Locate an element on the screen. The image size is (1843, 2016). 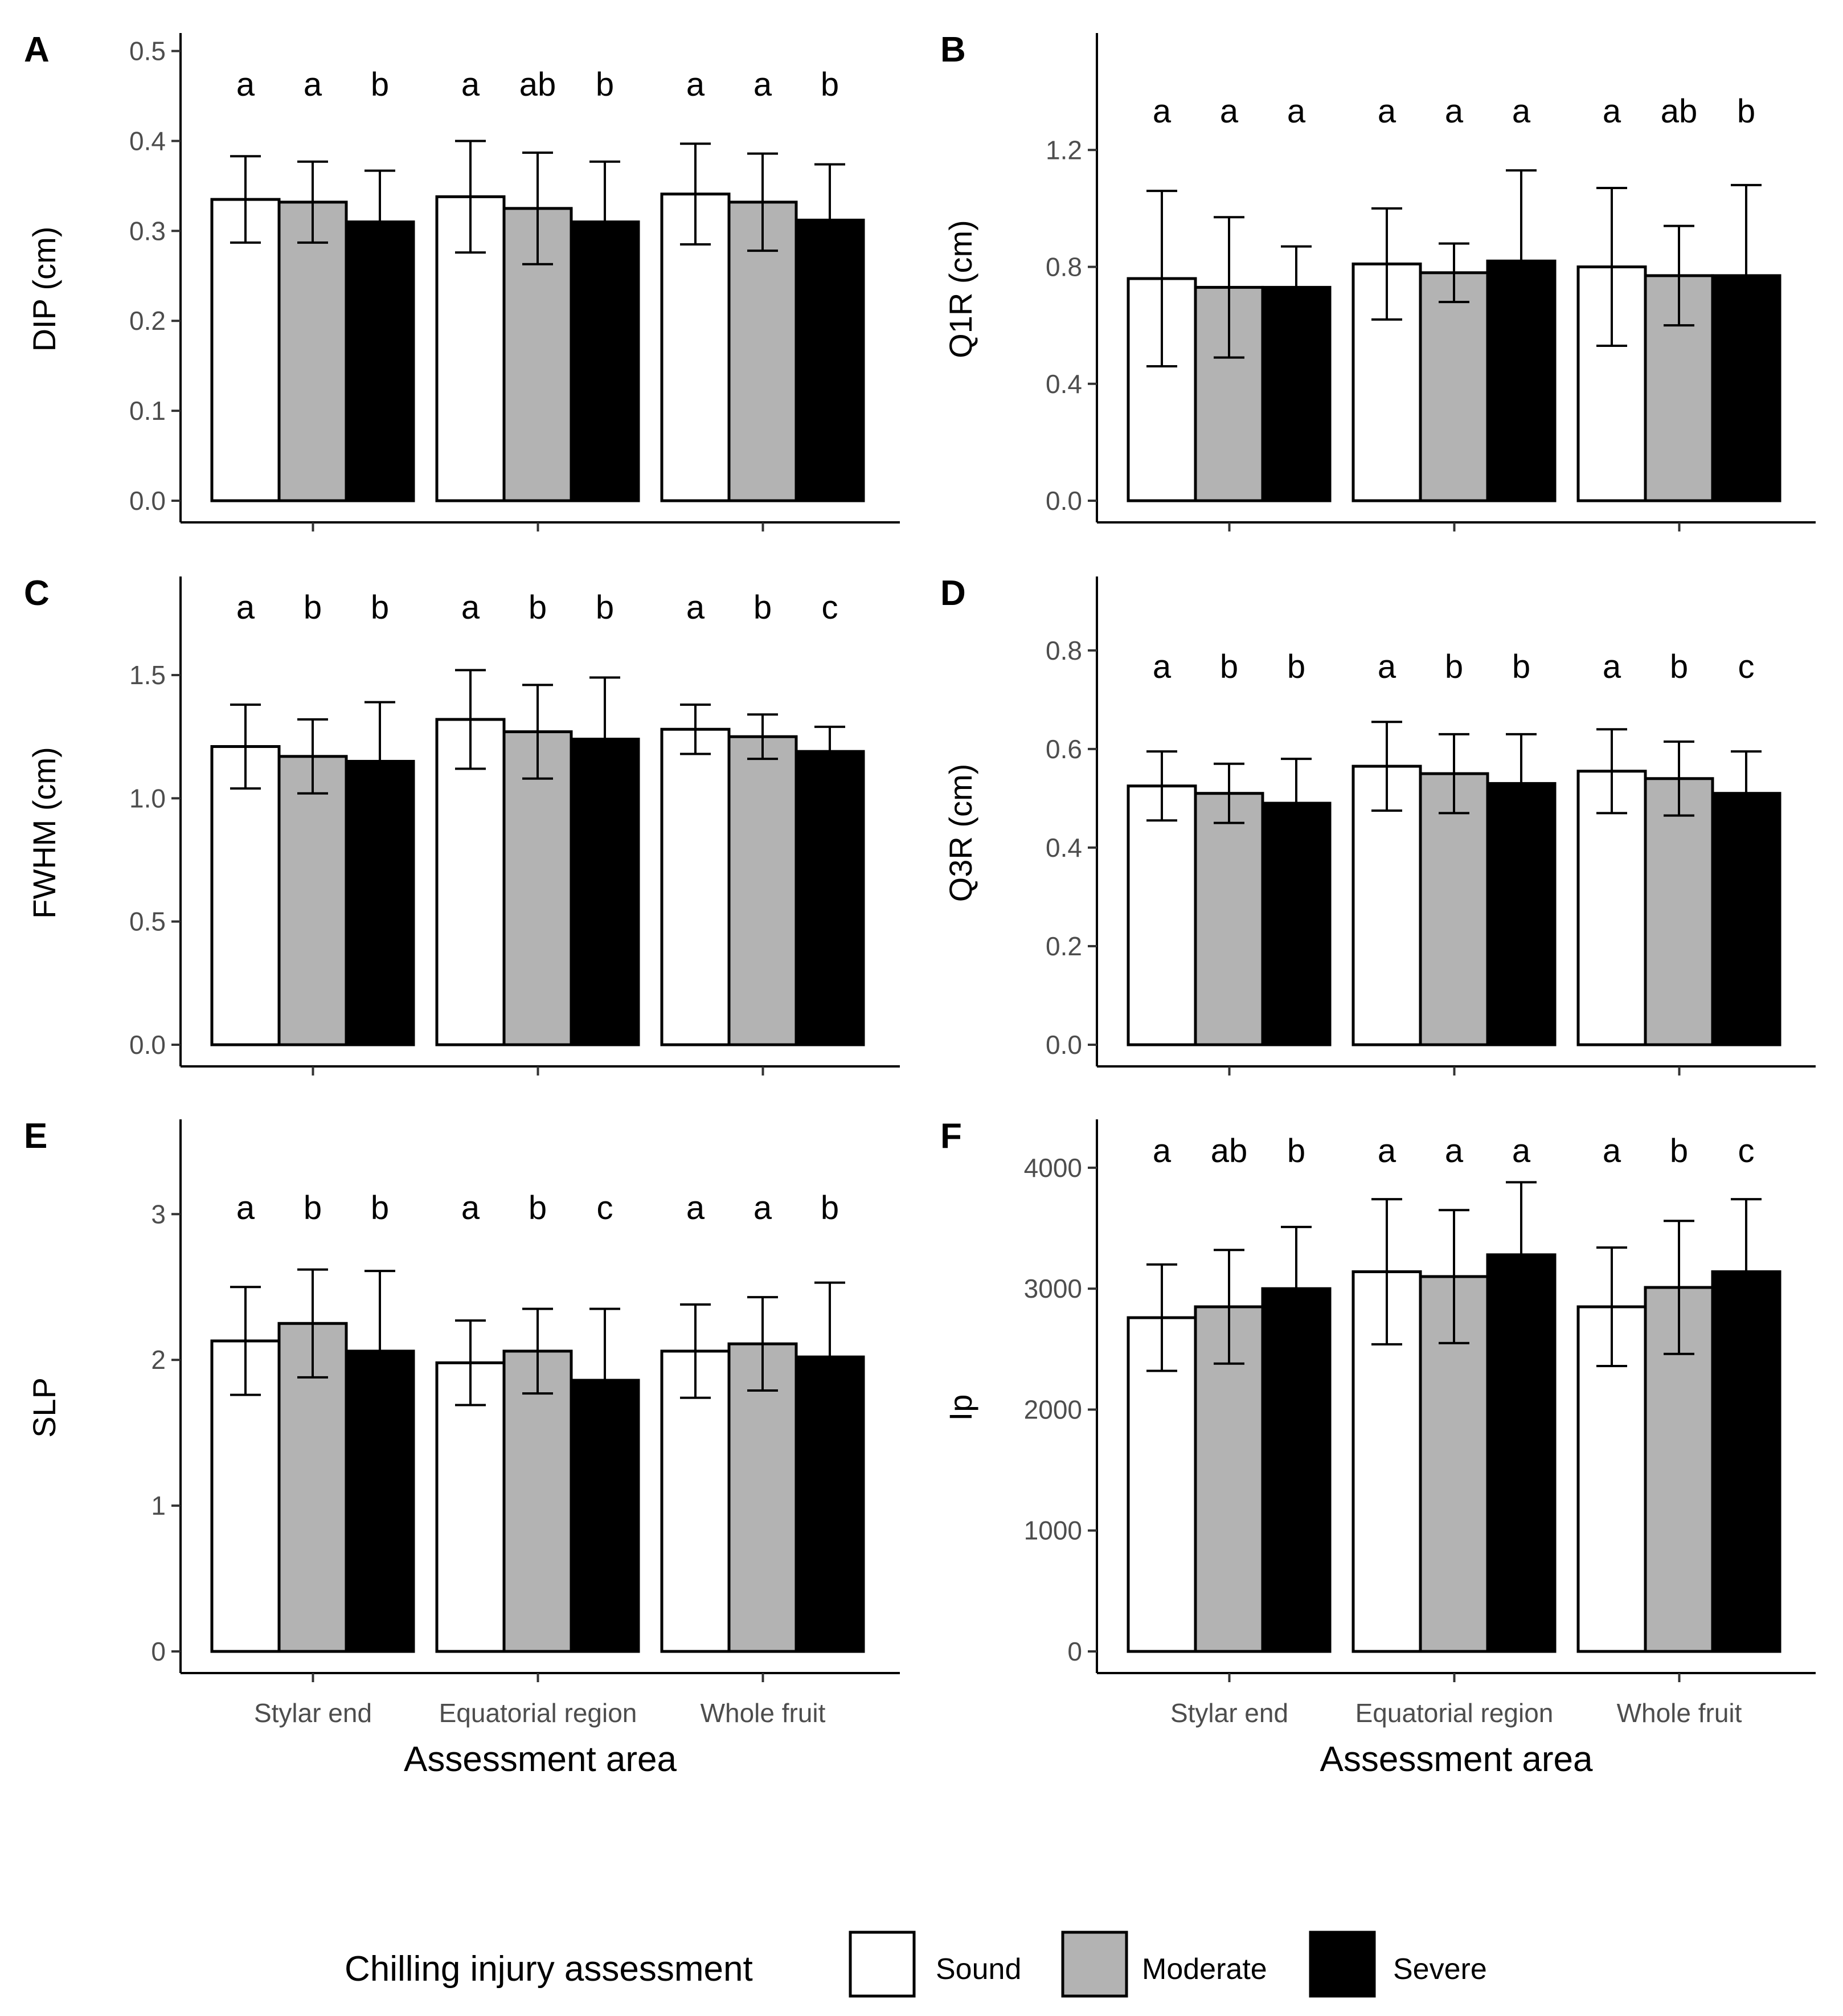
panel-b: B 0.0 0.4 0.8 1.2 Q1R (cm) a a a a a a a ab b is located at coordinates (1378, 281).